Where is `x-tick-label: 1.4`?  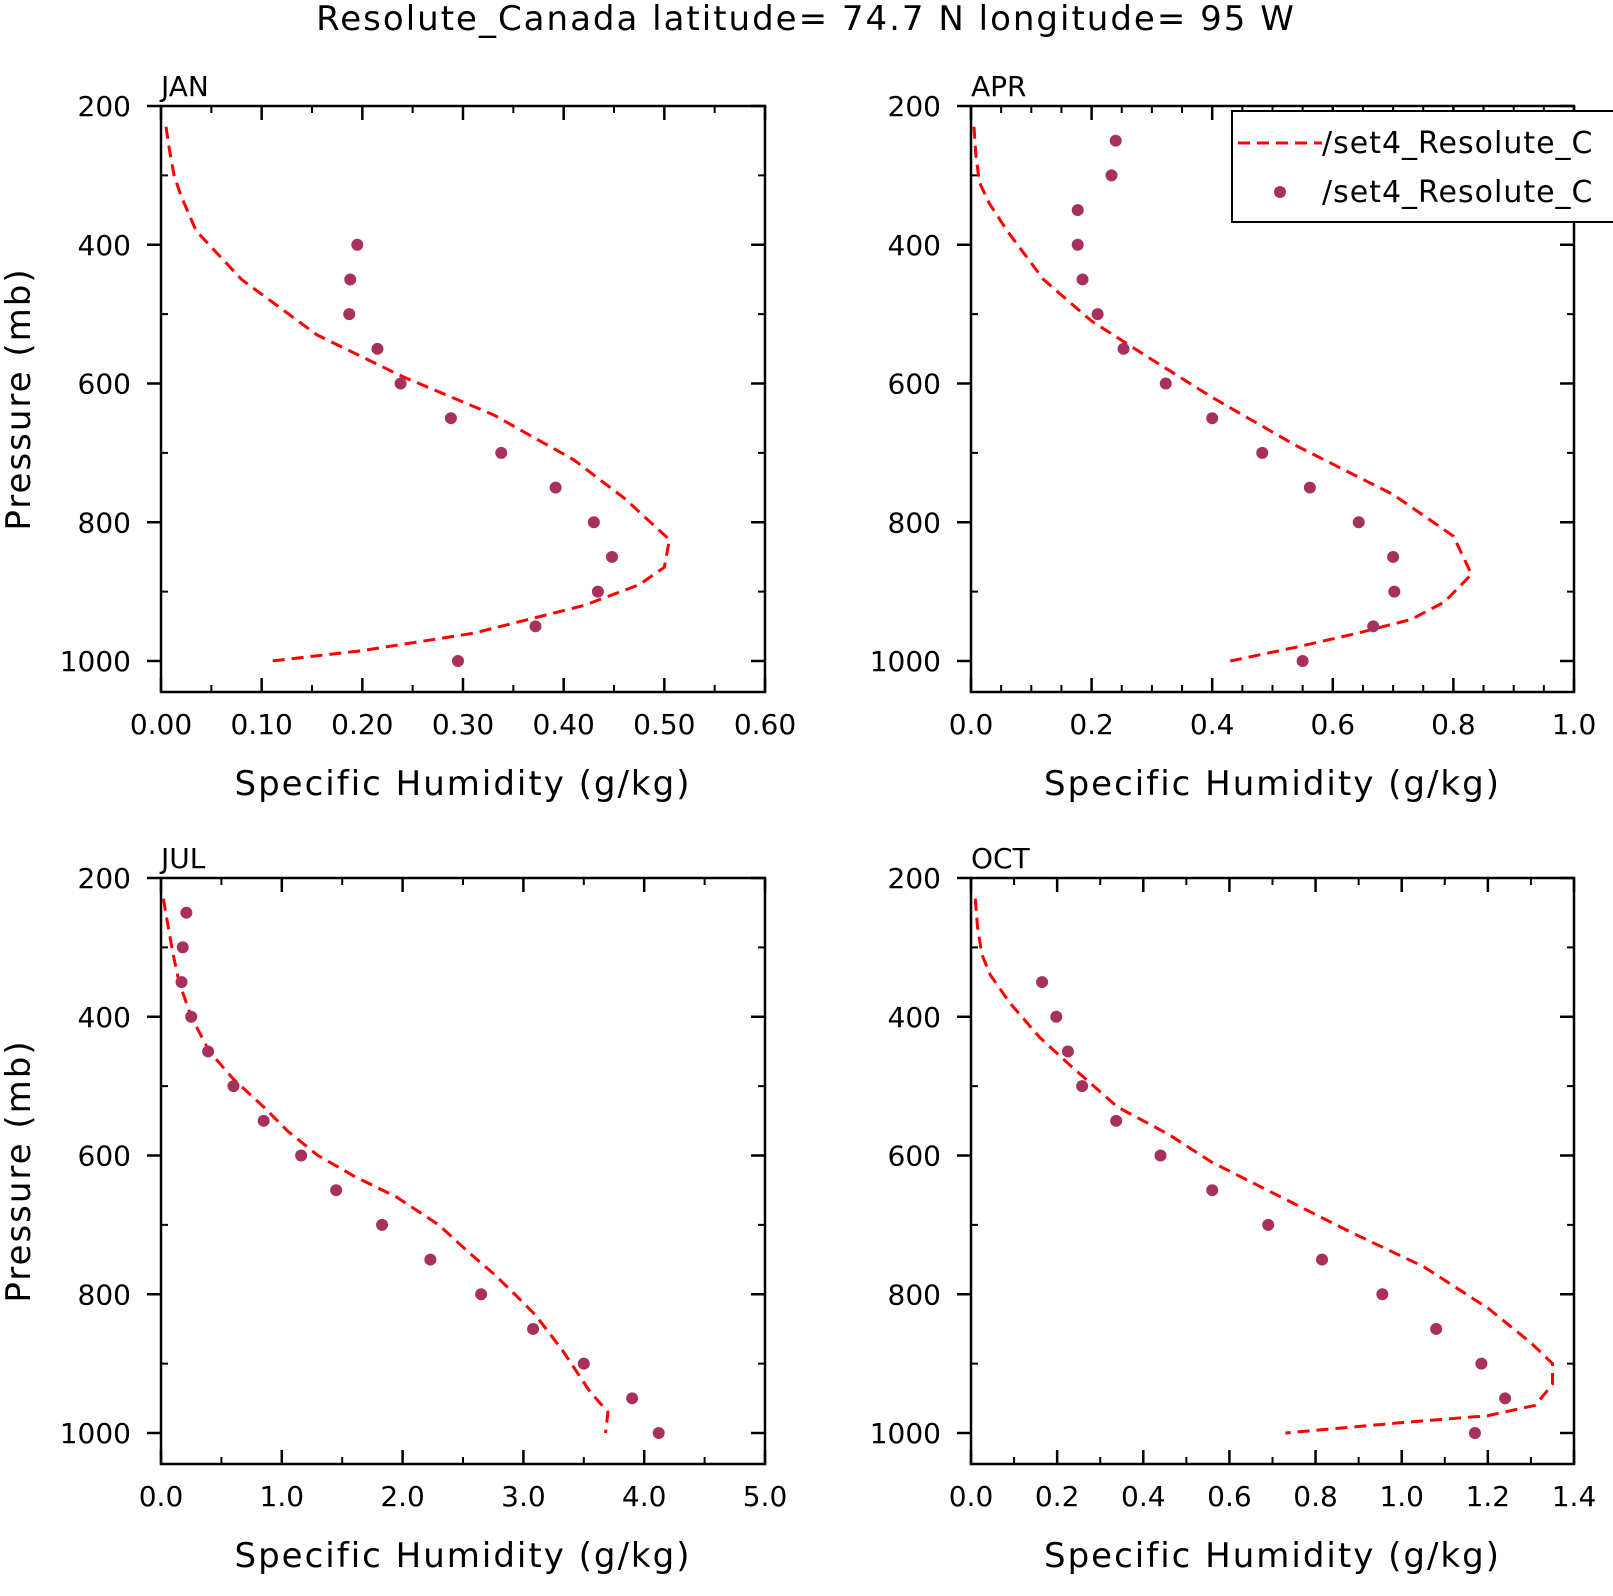 x-tick-label: 1.4 is located at coordinates (1574, 1496).